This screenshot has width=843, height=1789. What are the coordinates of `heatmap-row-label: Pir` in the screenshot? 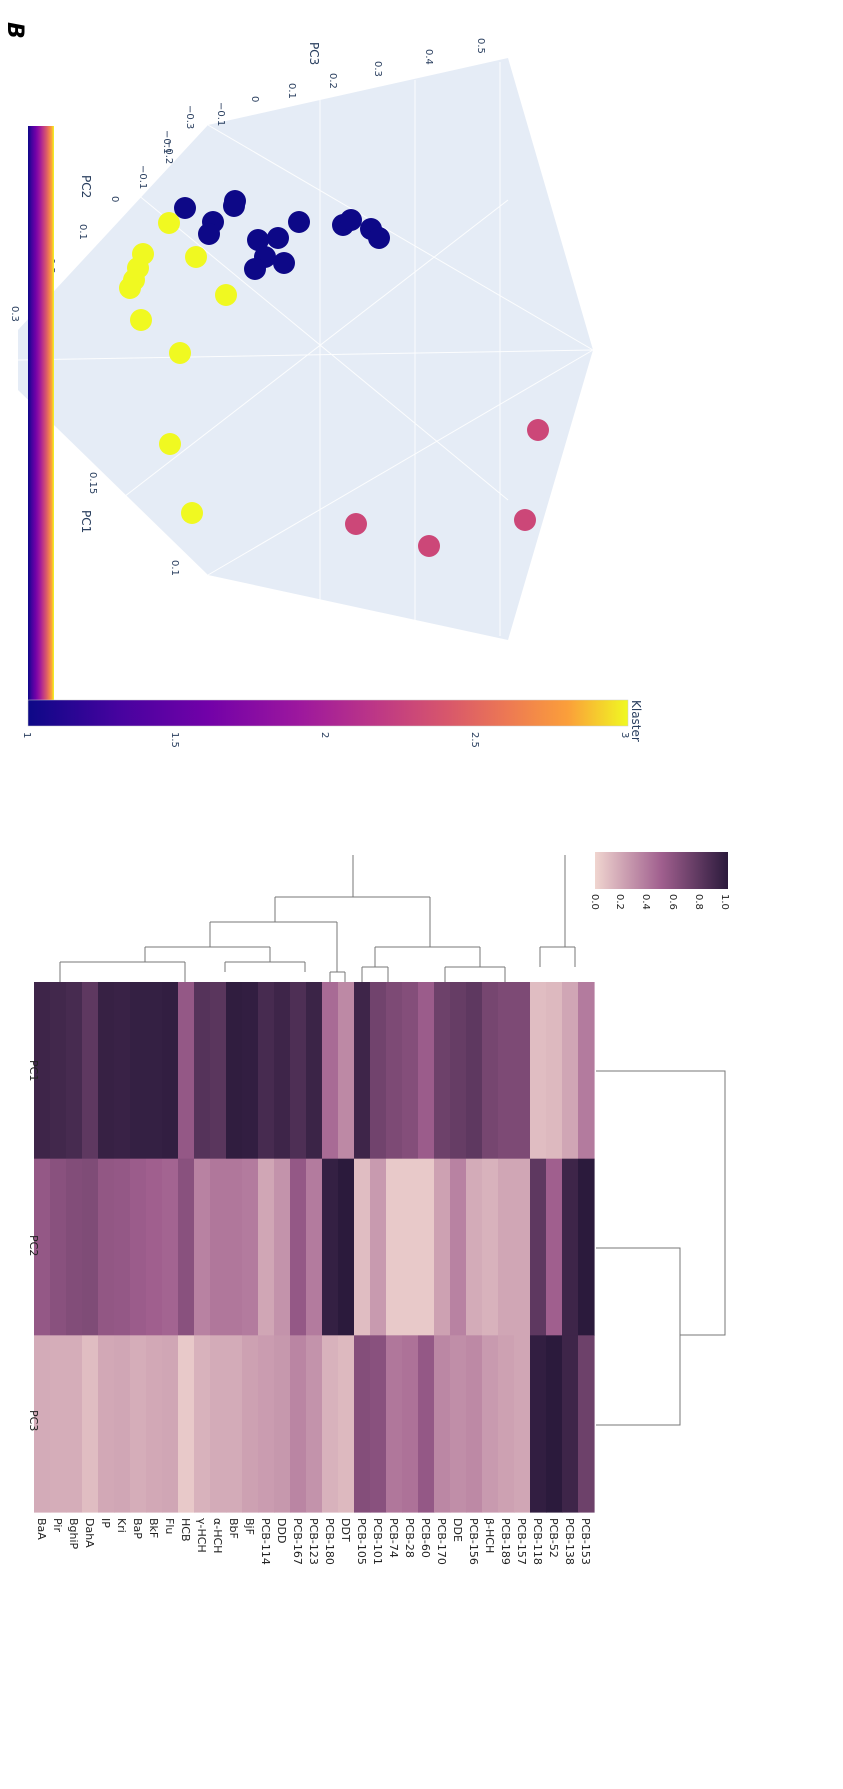 It's located at (57, 1525).